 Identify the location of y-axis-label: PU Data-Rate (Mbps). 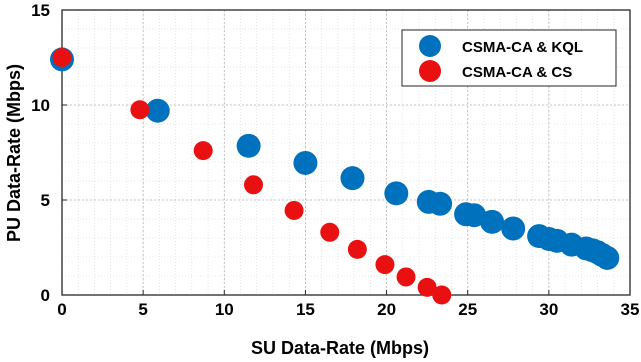
(14, 153).